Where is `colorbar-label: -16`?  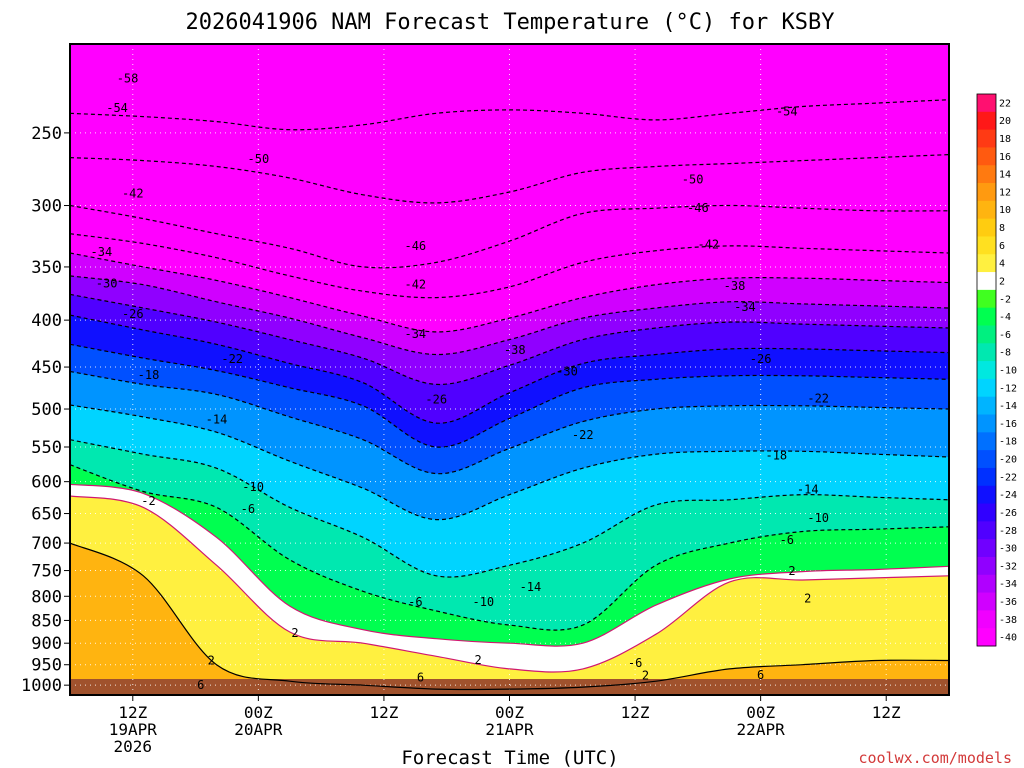
colorbar-label: -16 is located at coordinates (1008, 424).